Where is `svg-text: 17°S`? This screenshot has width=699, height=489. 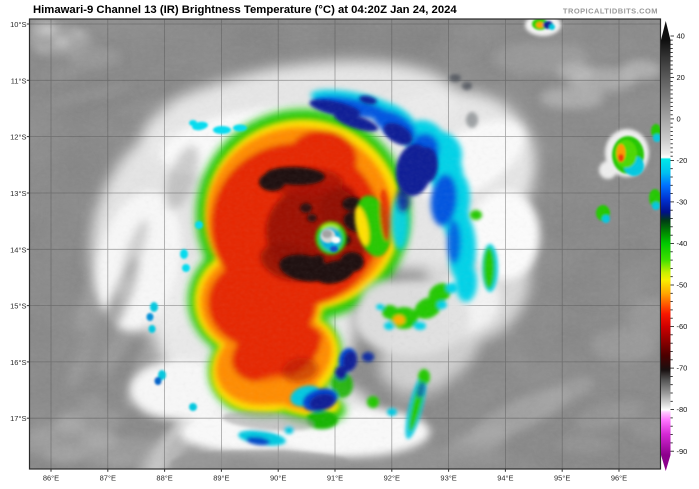 svg-text: 17°S is located at coordinates (18, 418).